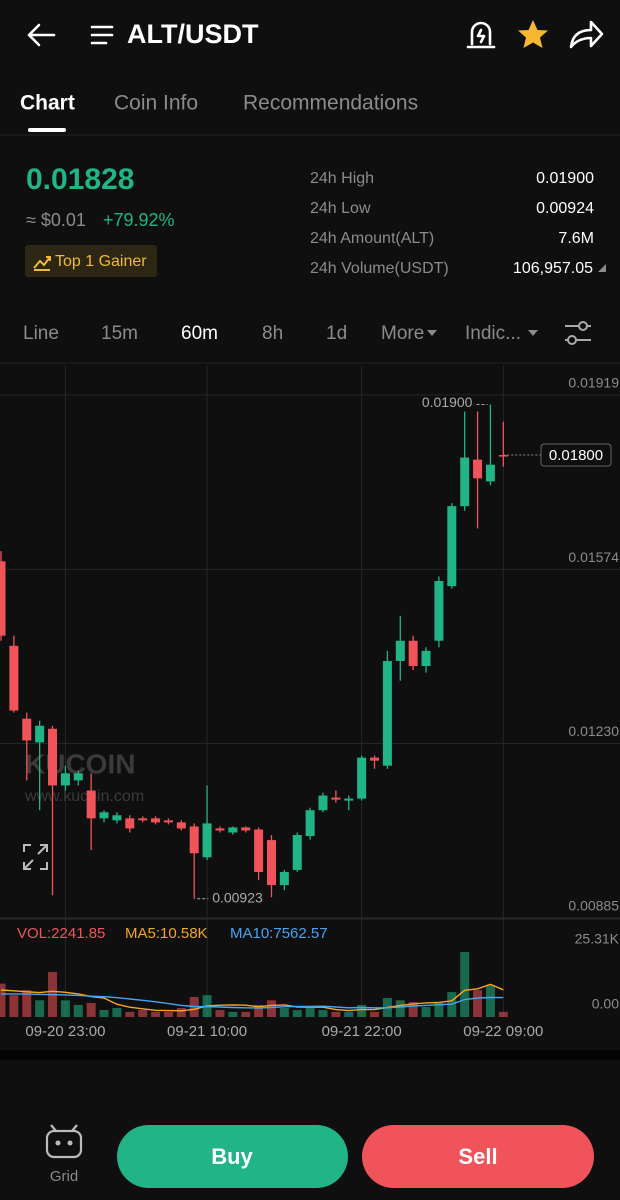  I want to click on sell-label: Sell, so click(477, 1156).